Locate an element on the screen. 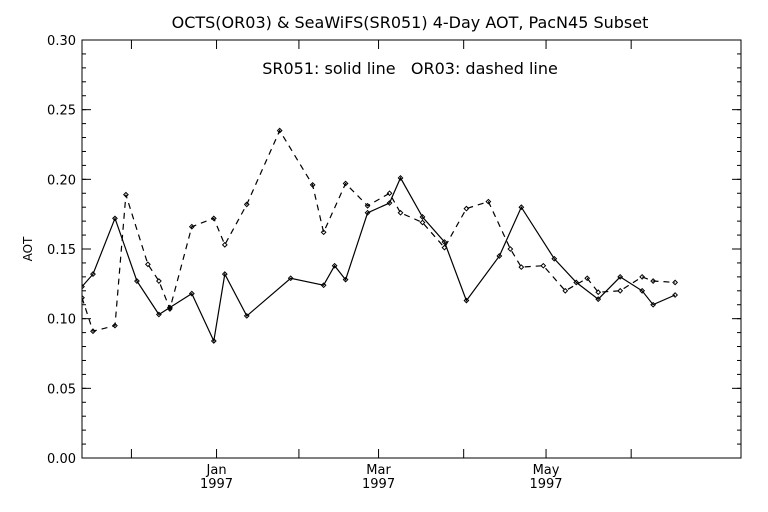 This screenshot has width=768, height=512. y-tick-label: 0.25 is located at coordinates (61, 111).